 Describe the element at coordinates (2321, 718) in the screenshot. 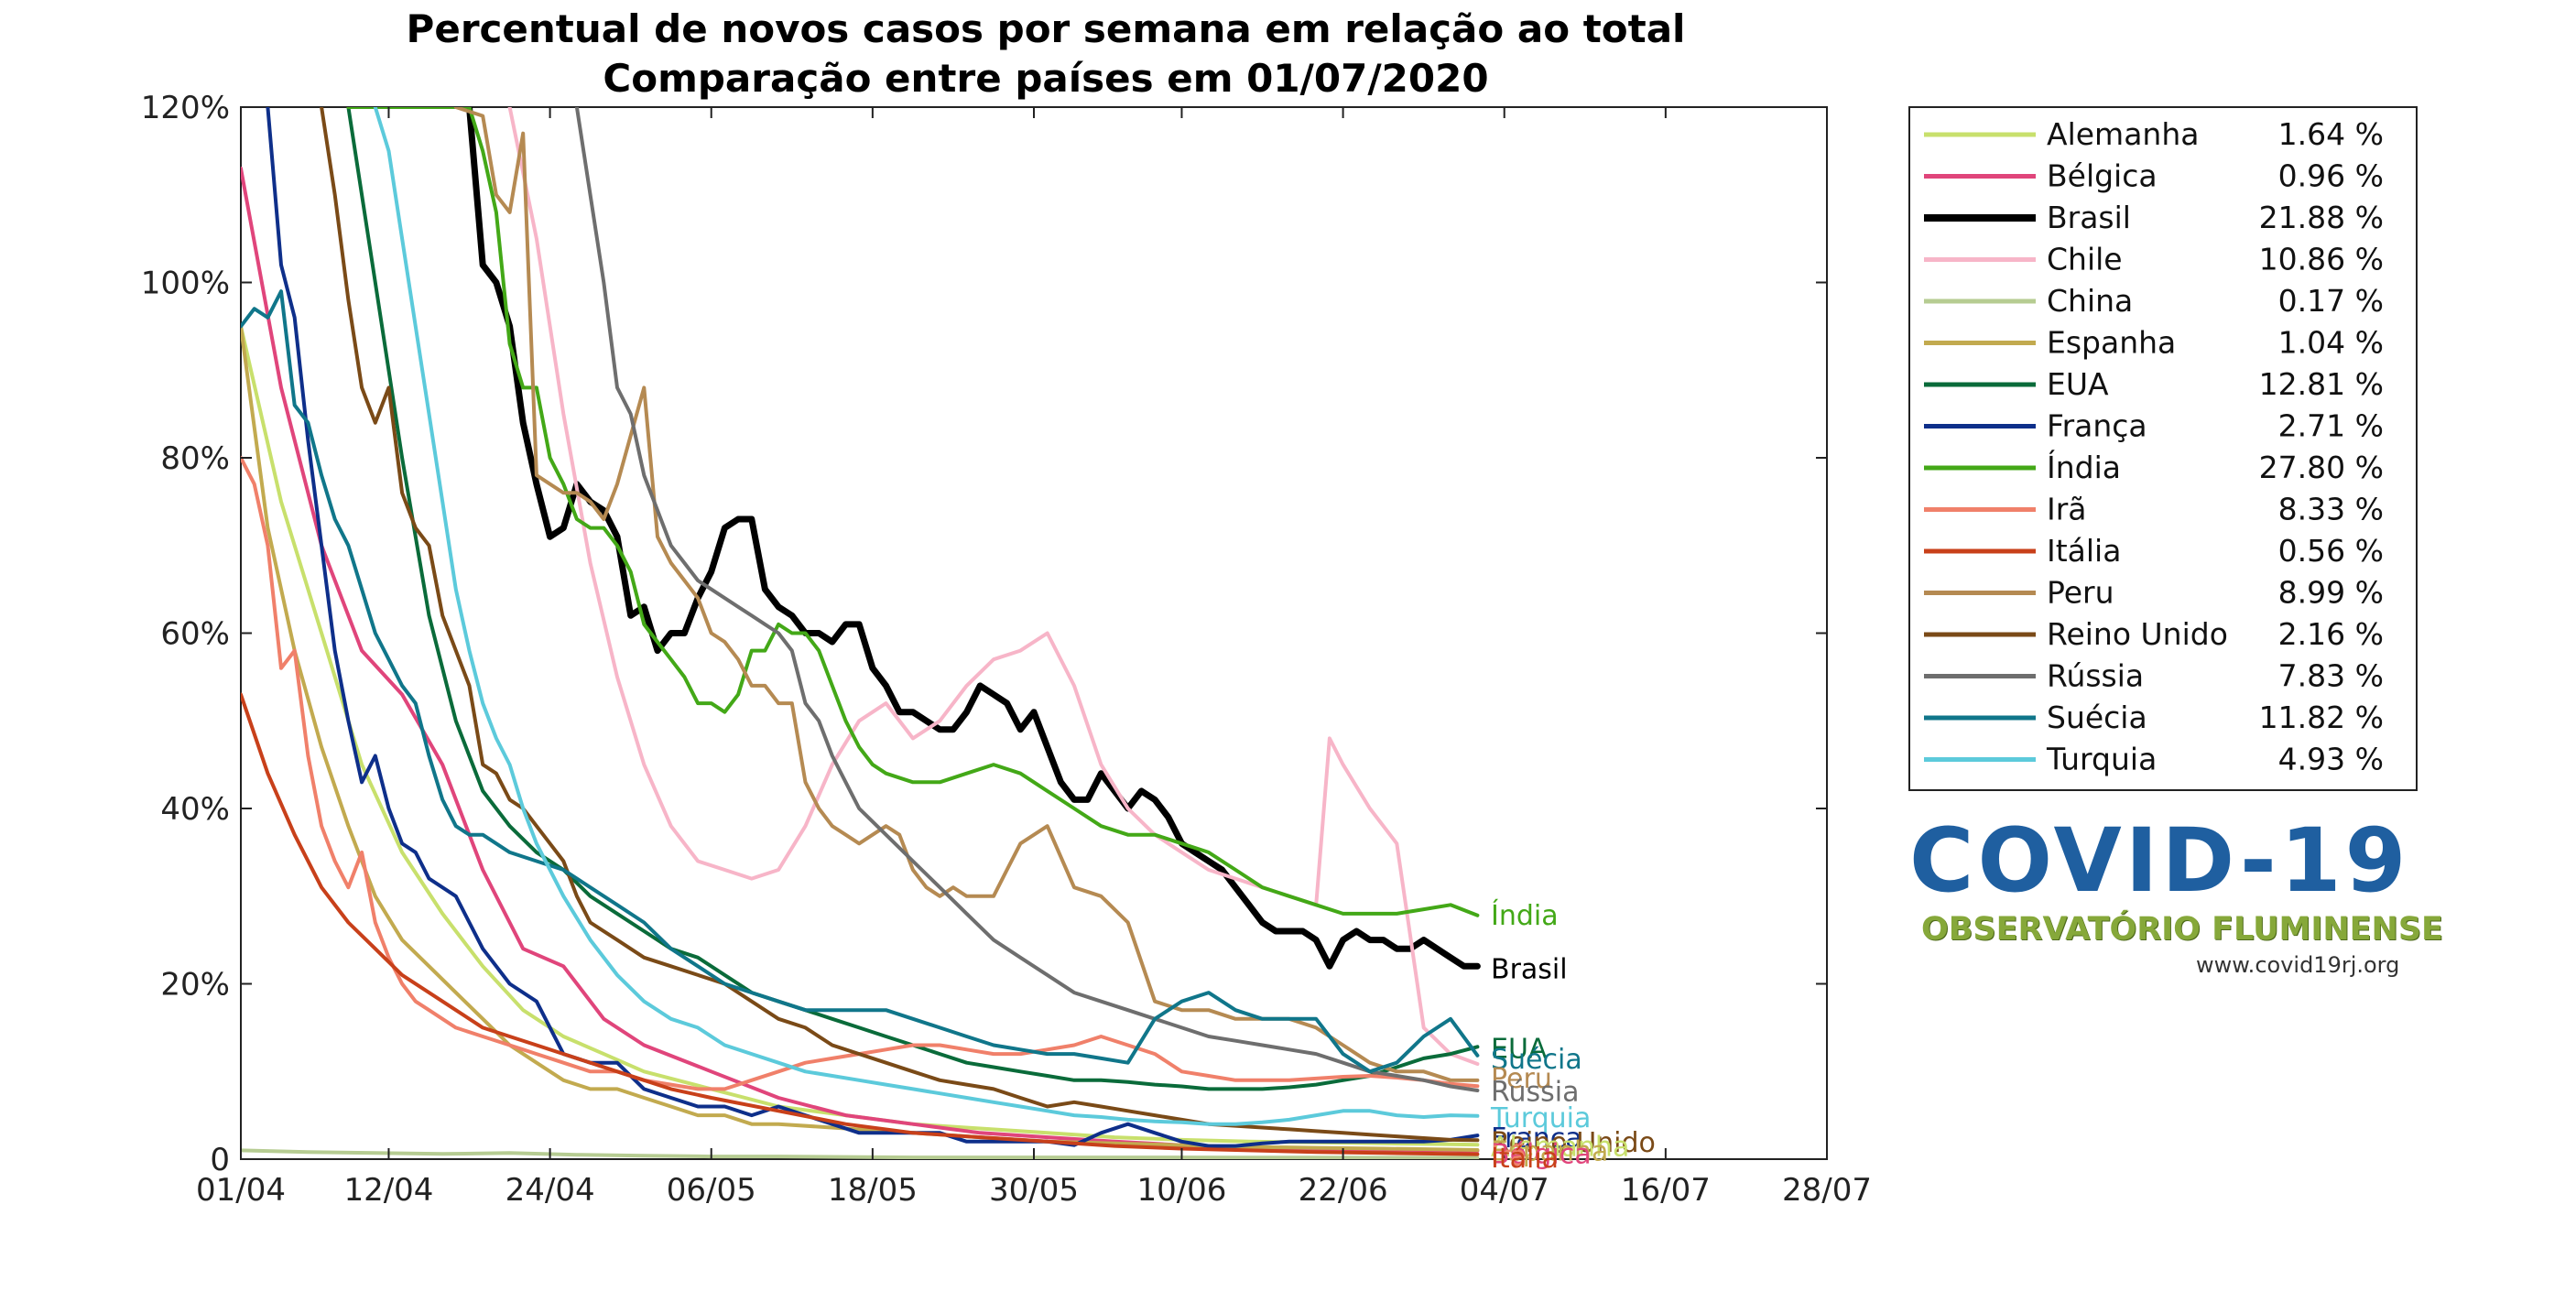

I see `legend-value: 11.82 %` at that location.